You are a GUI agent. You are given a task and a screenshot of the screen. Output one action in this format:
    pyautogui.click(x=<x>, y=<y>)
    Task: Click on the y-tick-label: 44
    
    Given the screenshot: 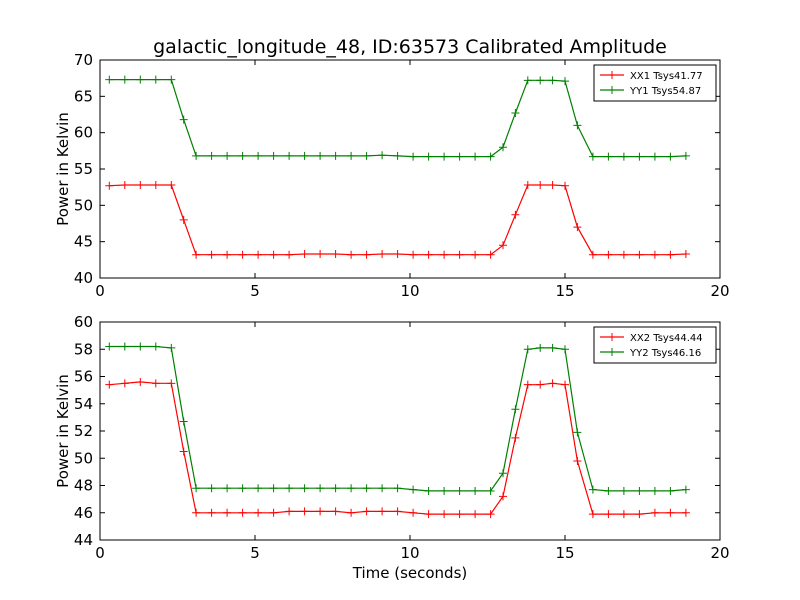 What is the action you would take?
    pyautogui.click(x=83, y=540)
    